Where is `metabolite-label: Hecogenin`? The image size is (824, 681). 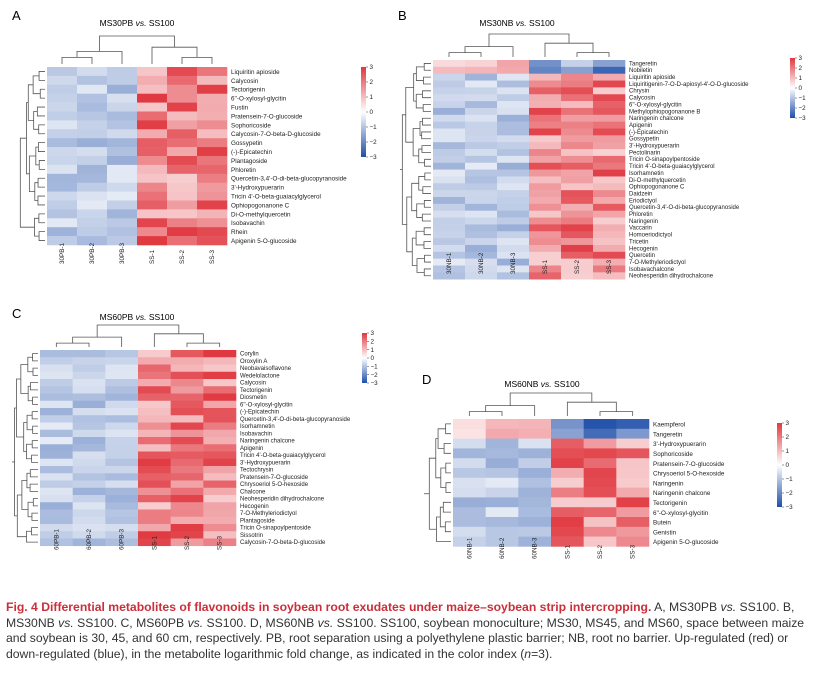 metabolite-label: Hecogenin is located at coordinates (643, 249).